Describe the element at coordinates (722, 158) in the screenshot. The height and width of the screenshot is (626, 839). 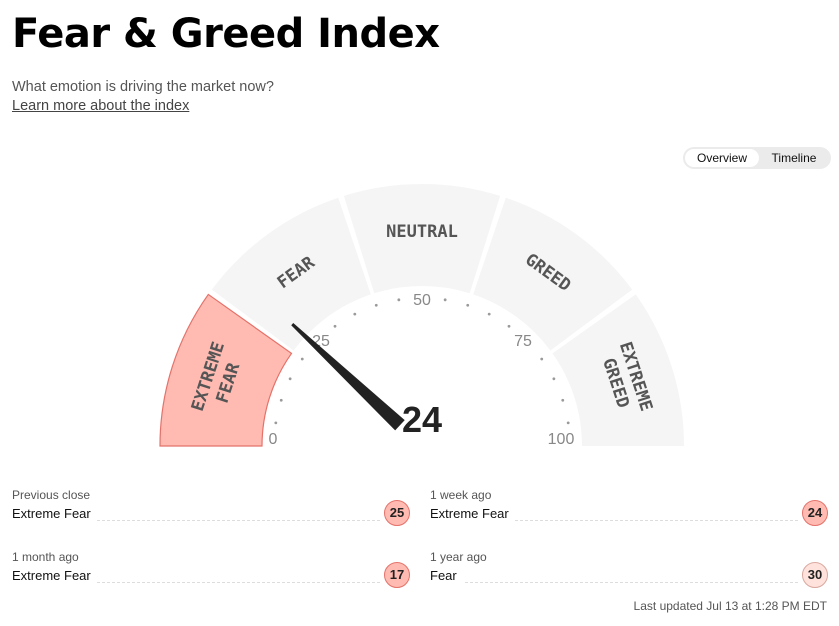
I see `overview-toggle-button: Overview` at that location.